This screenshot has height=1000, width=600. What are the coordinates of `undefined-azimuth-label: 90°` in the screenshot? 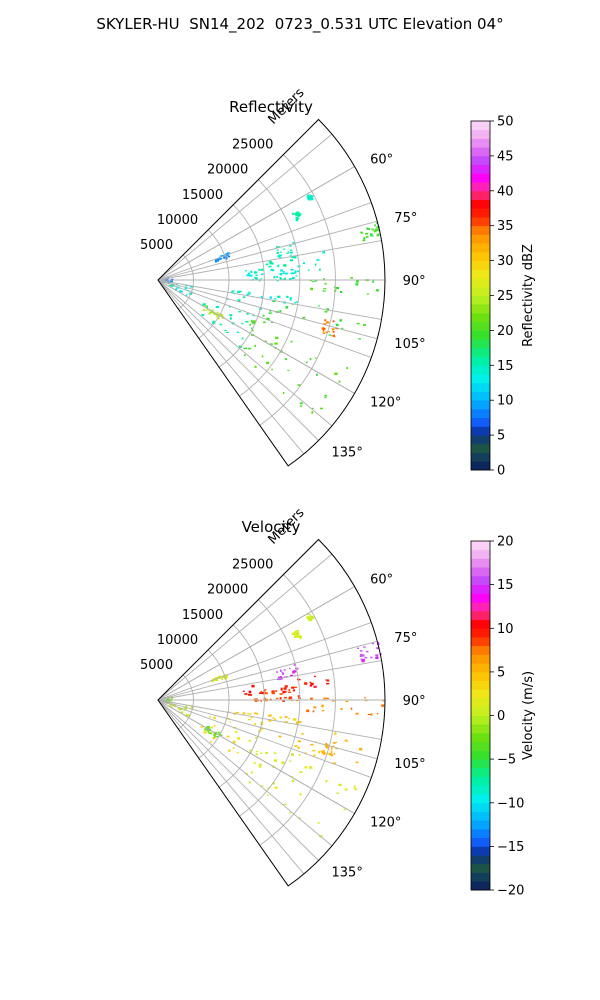 It's located at (414, 281).